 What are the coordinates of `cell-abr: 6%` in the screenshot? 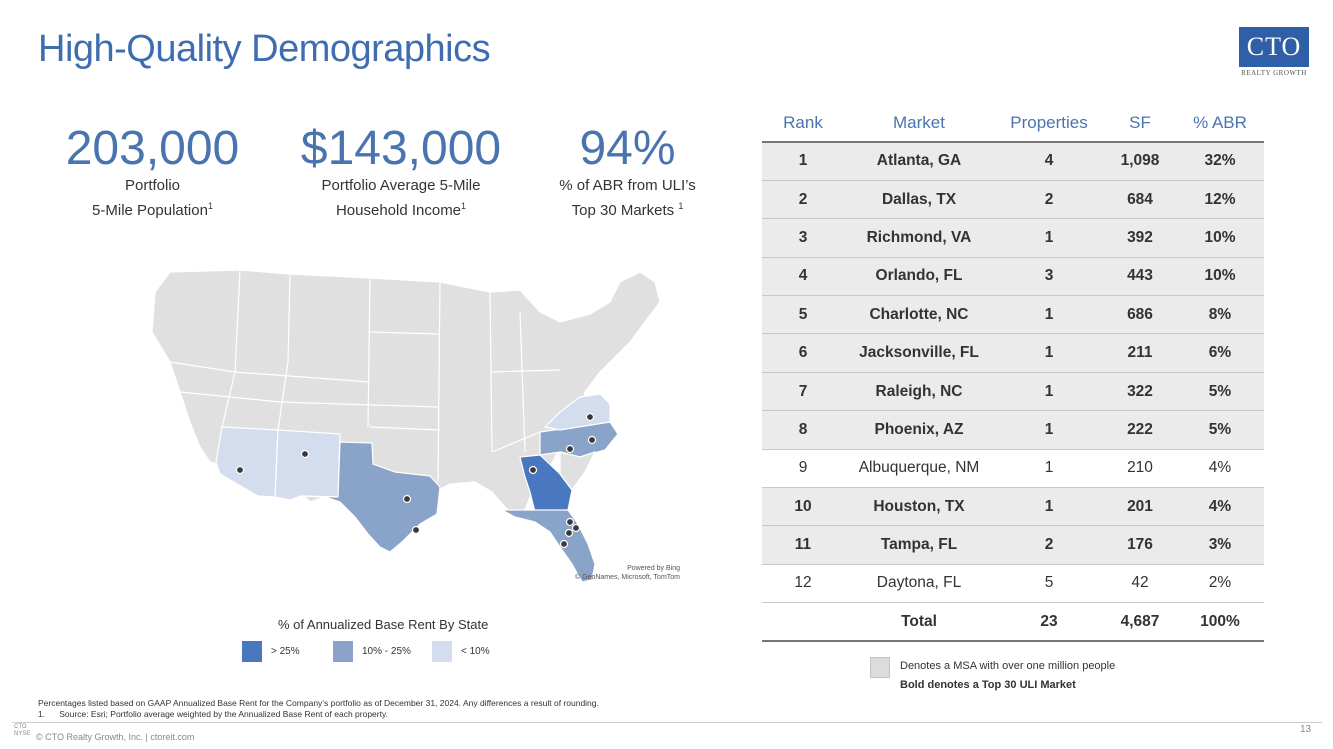 It's located at (1220, 353).